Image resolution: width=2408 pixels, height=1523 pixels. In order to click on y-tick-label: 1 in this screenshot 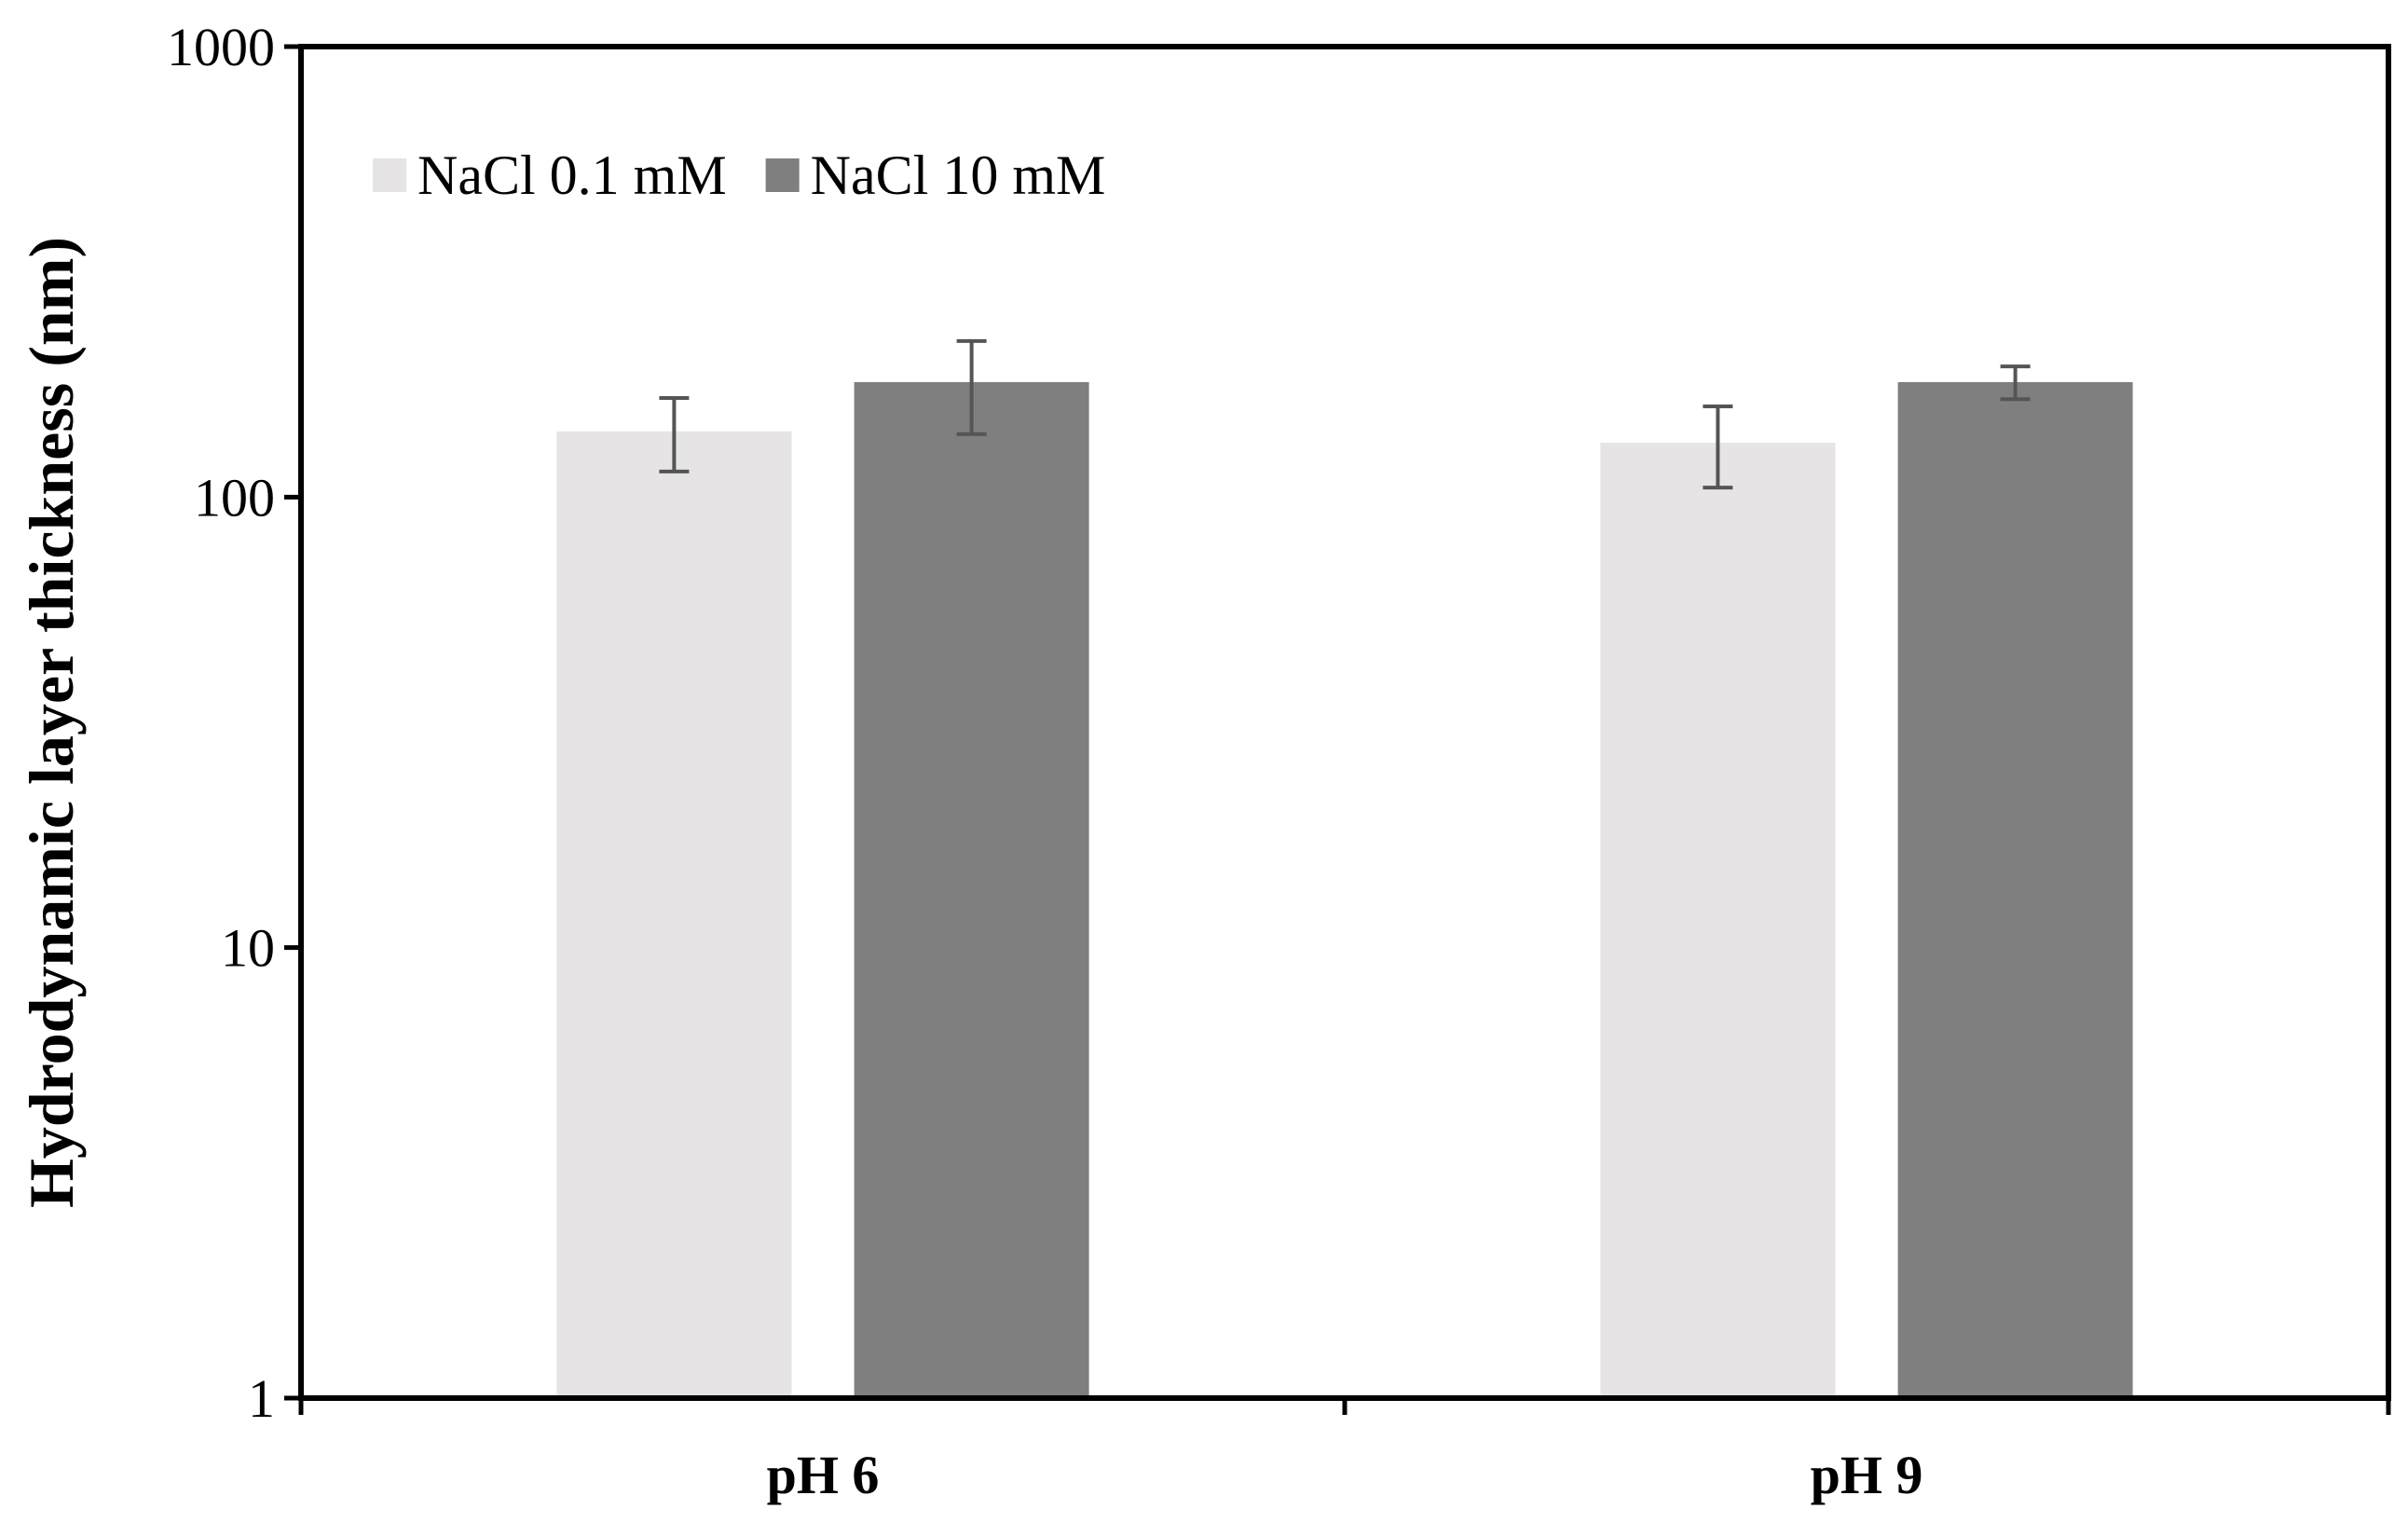, I will do `click(261, 1398)`.